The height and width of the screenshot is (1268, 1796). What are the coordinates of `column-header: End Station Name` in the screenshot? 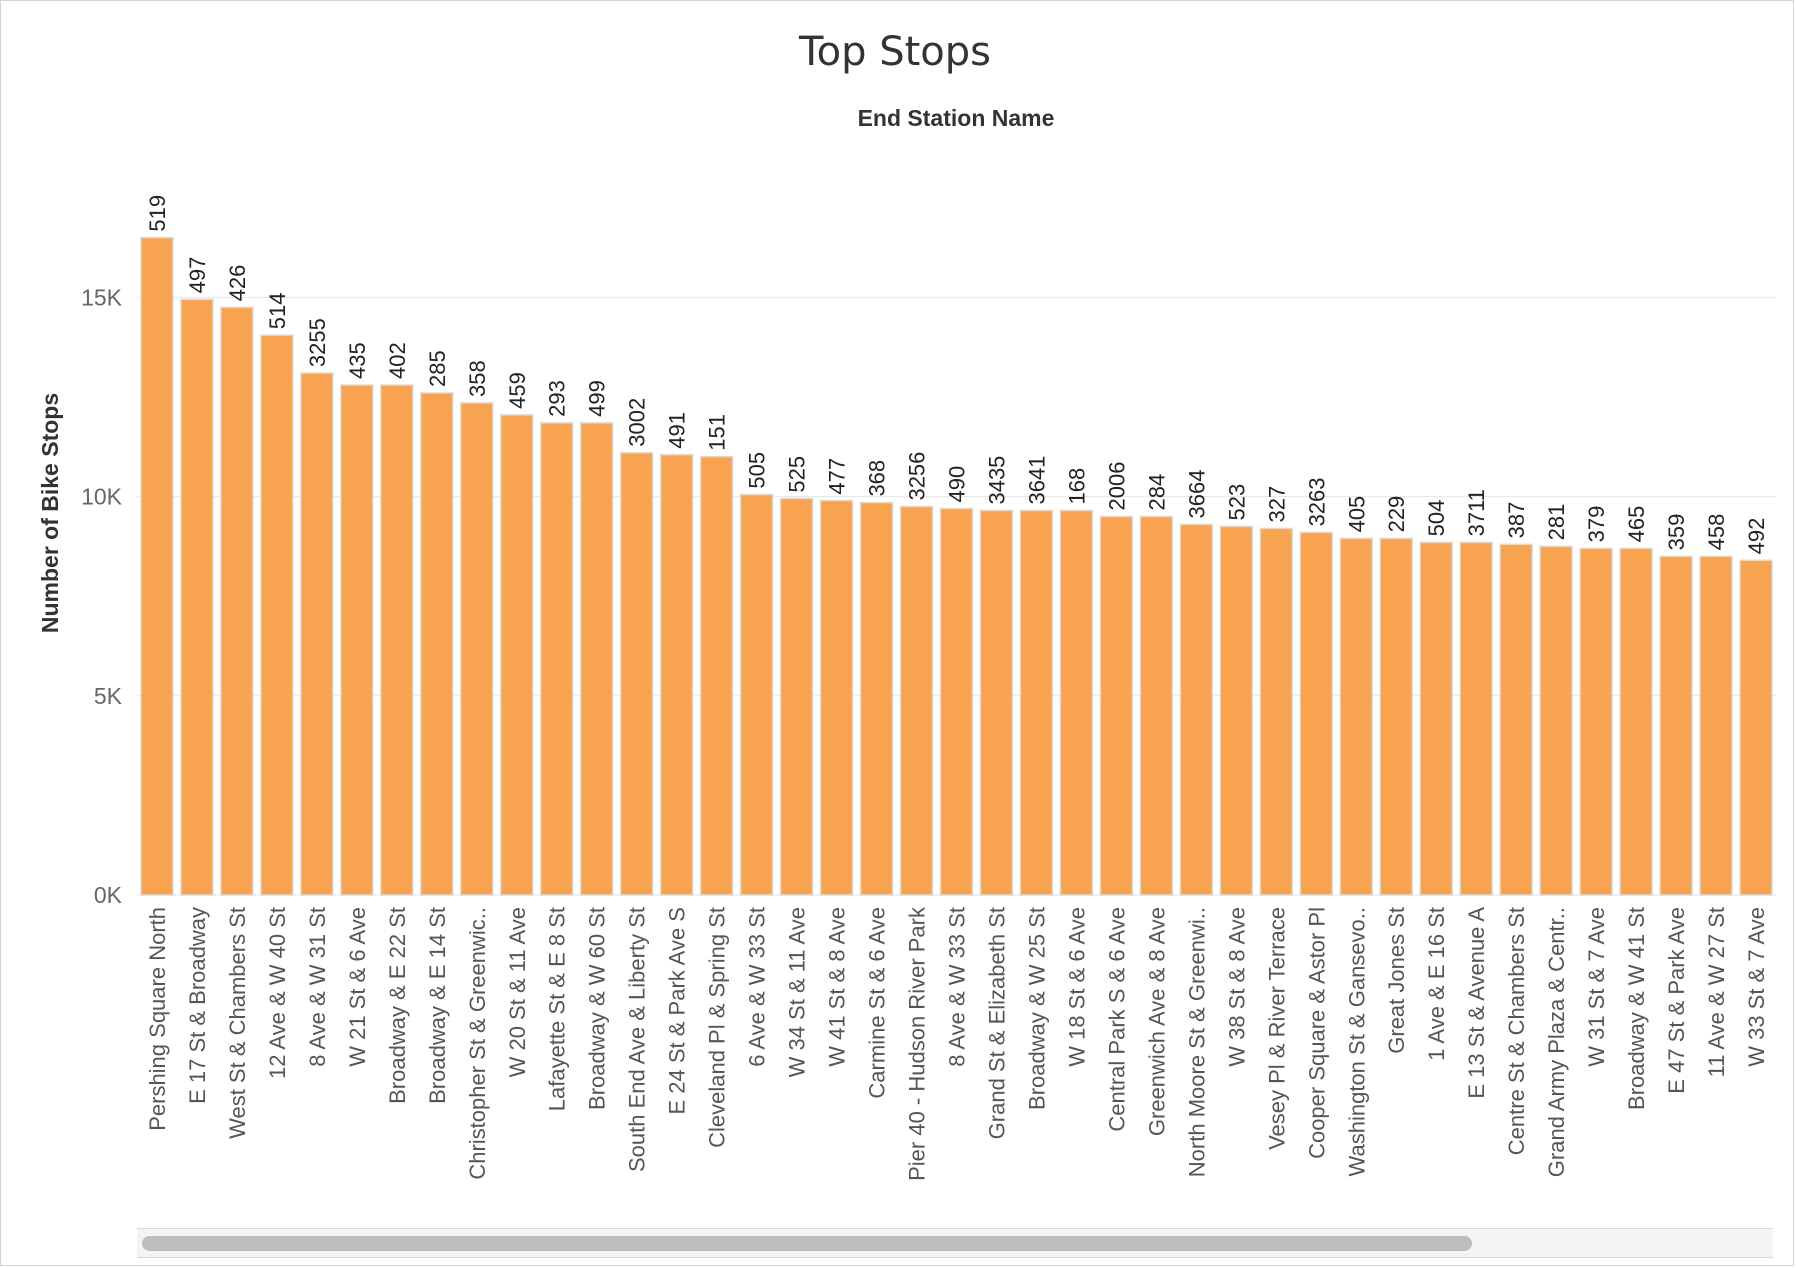 It's located at (956, 118).